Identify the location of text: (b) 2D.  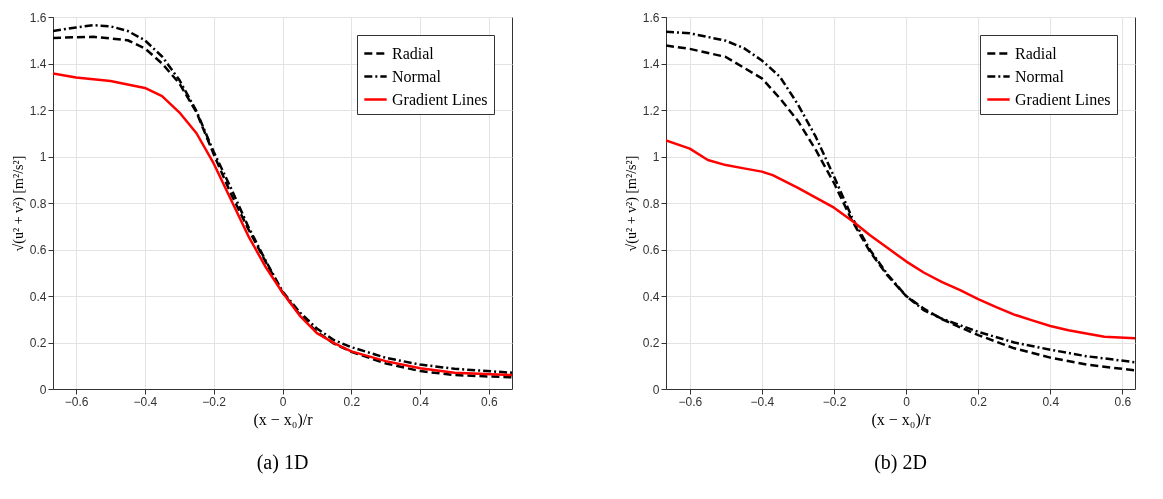
(900, 462).